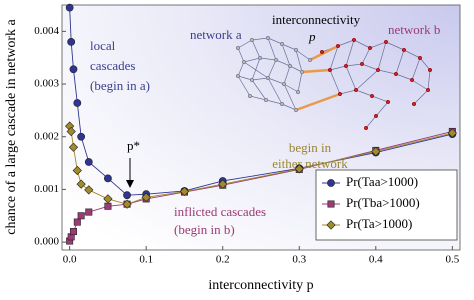  I want to click on x-tick-label: 0.5, so click(452, 260).